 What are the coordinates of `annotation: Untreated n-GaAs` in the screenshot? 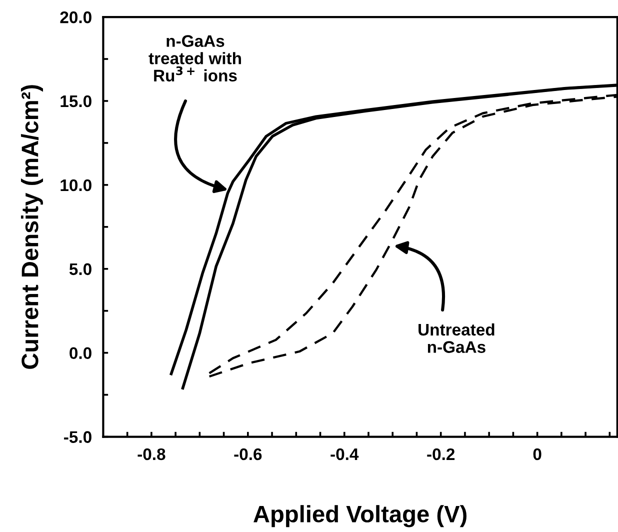 It's located at (456, 338).